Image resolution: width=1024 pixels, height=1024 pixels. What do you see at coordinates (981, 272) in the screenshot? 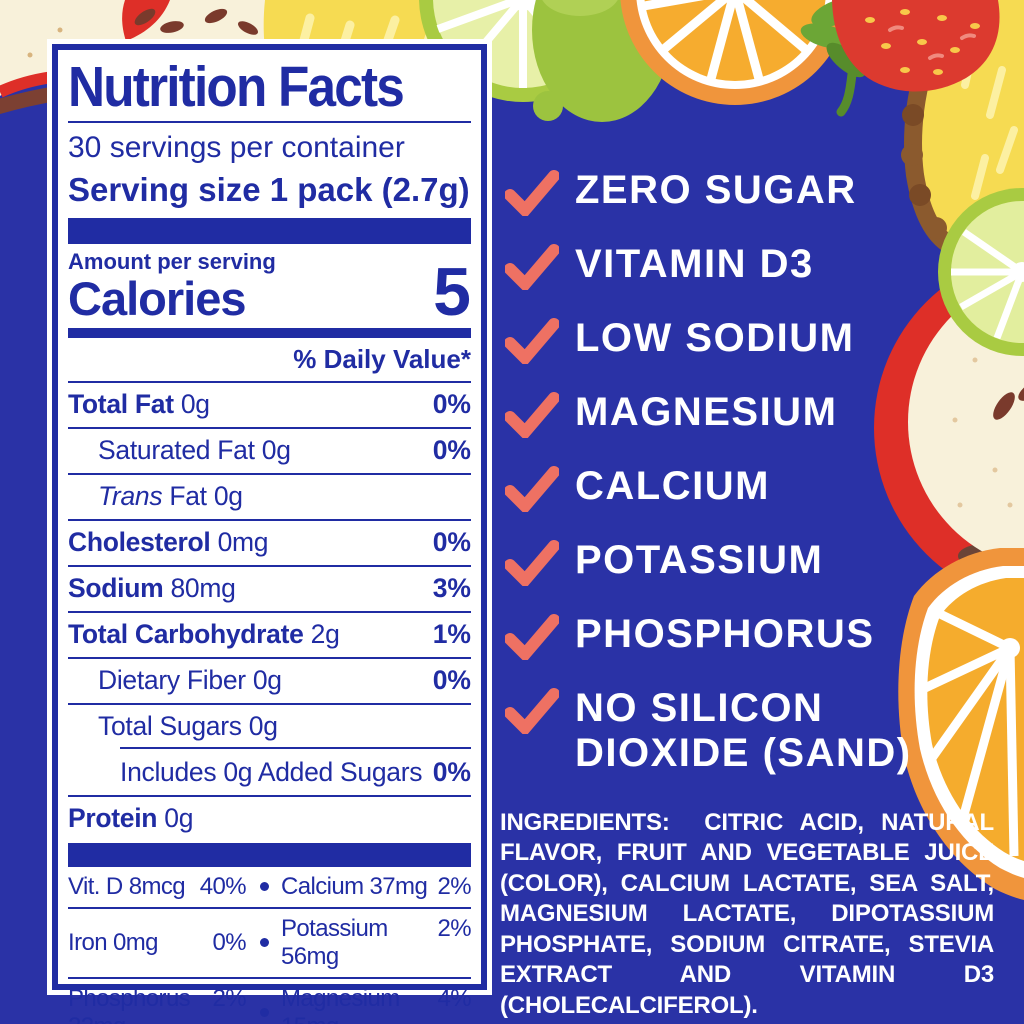
I see `lime-illustration-right` at bounding box center [981, 272].